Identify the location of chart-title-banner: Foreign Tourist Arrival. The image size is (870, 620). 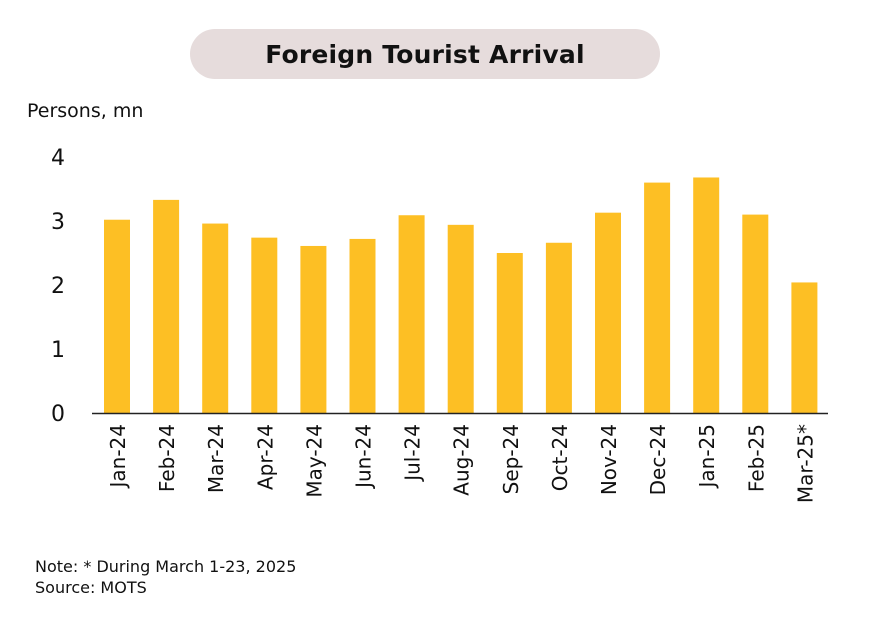
(425, 54).